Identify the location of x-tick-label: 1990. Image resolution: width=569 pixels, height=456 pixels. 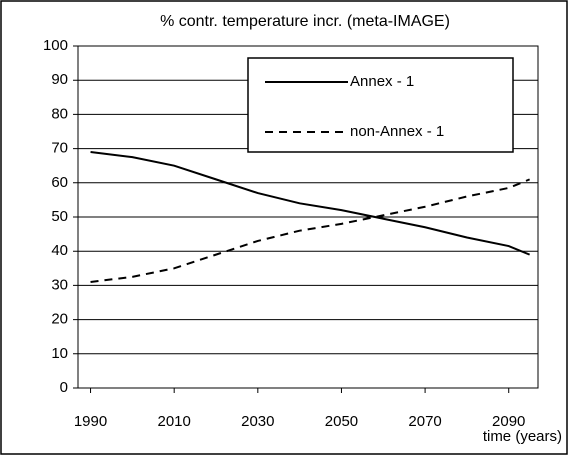
(90, 421).